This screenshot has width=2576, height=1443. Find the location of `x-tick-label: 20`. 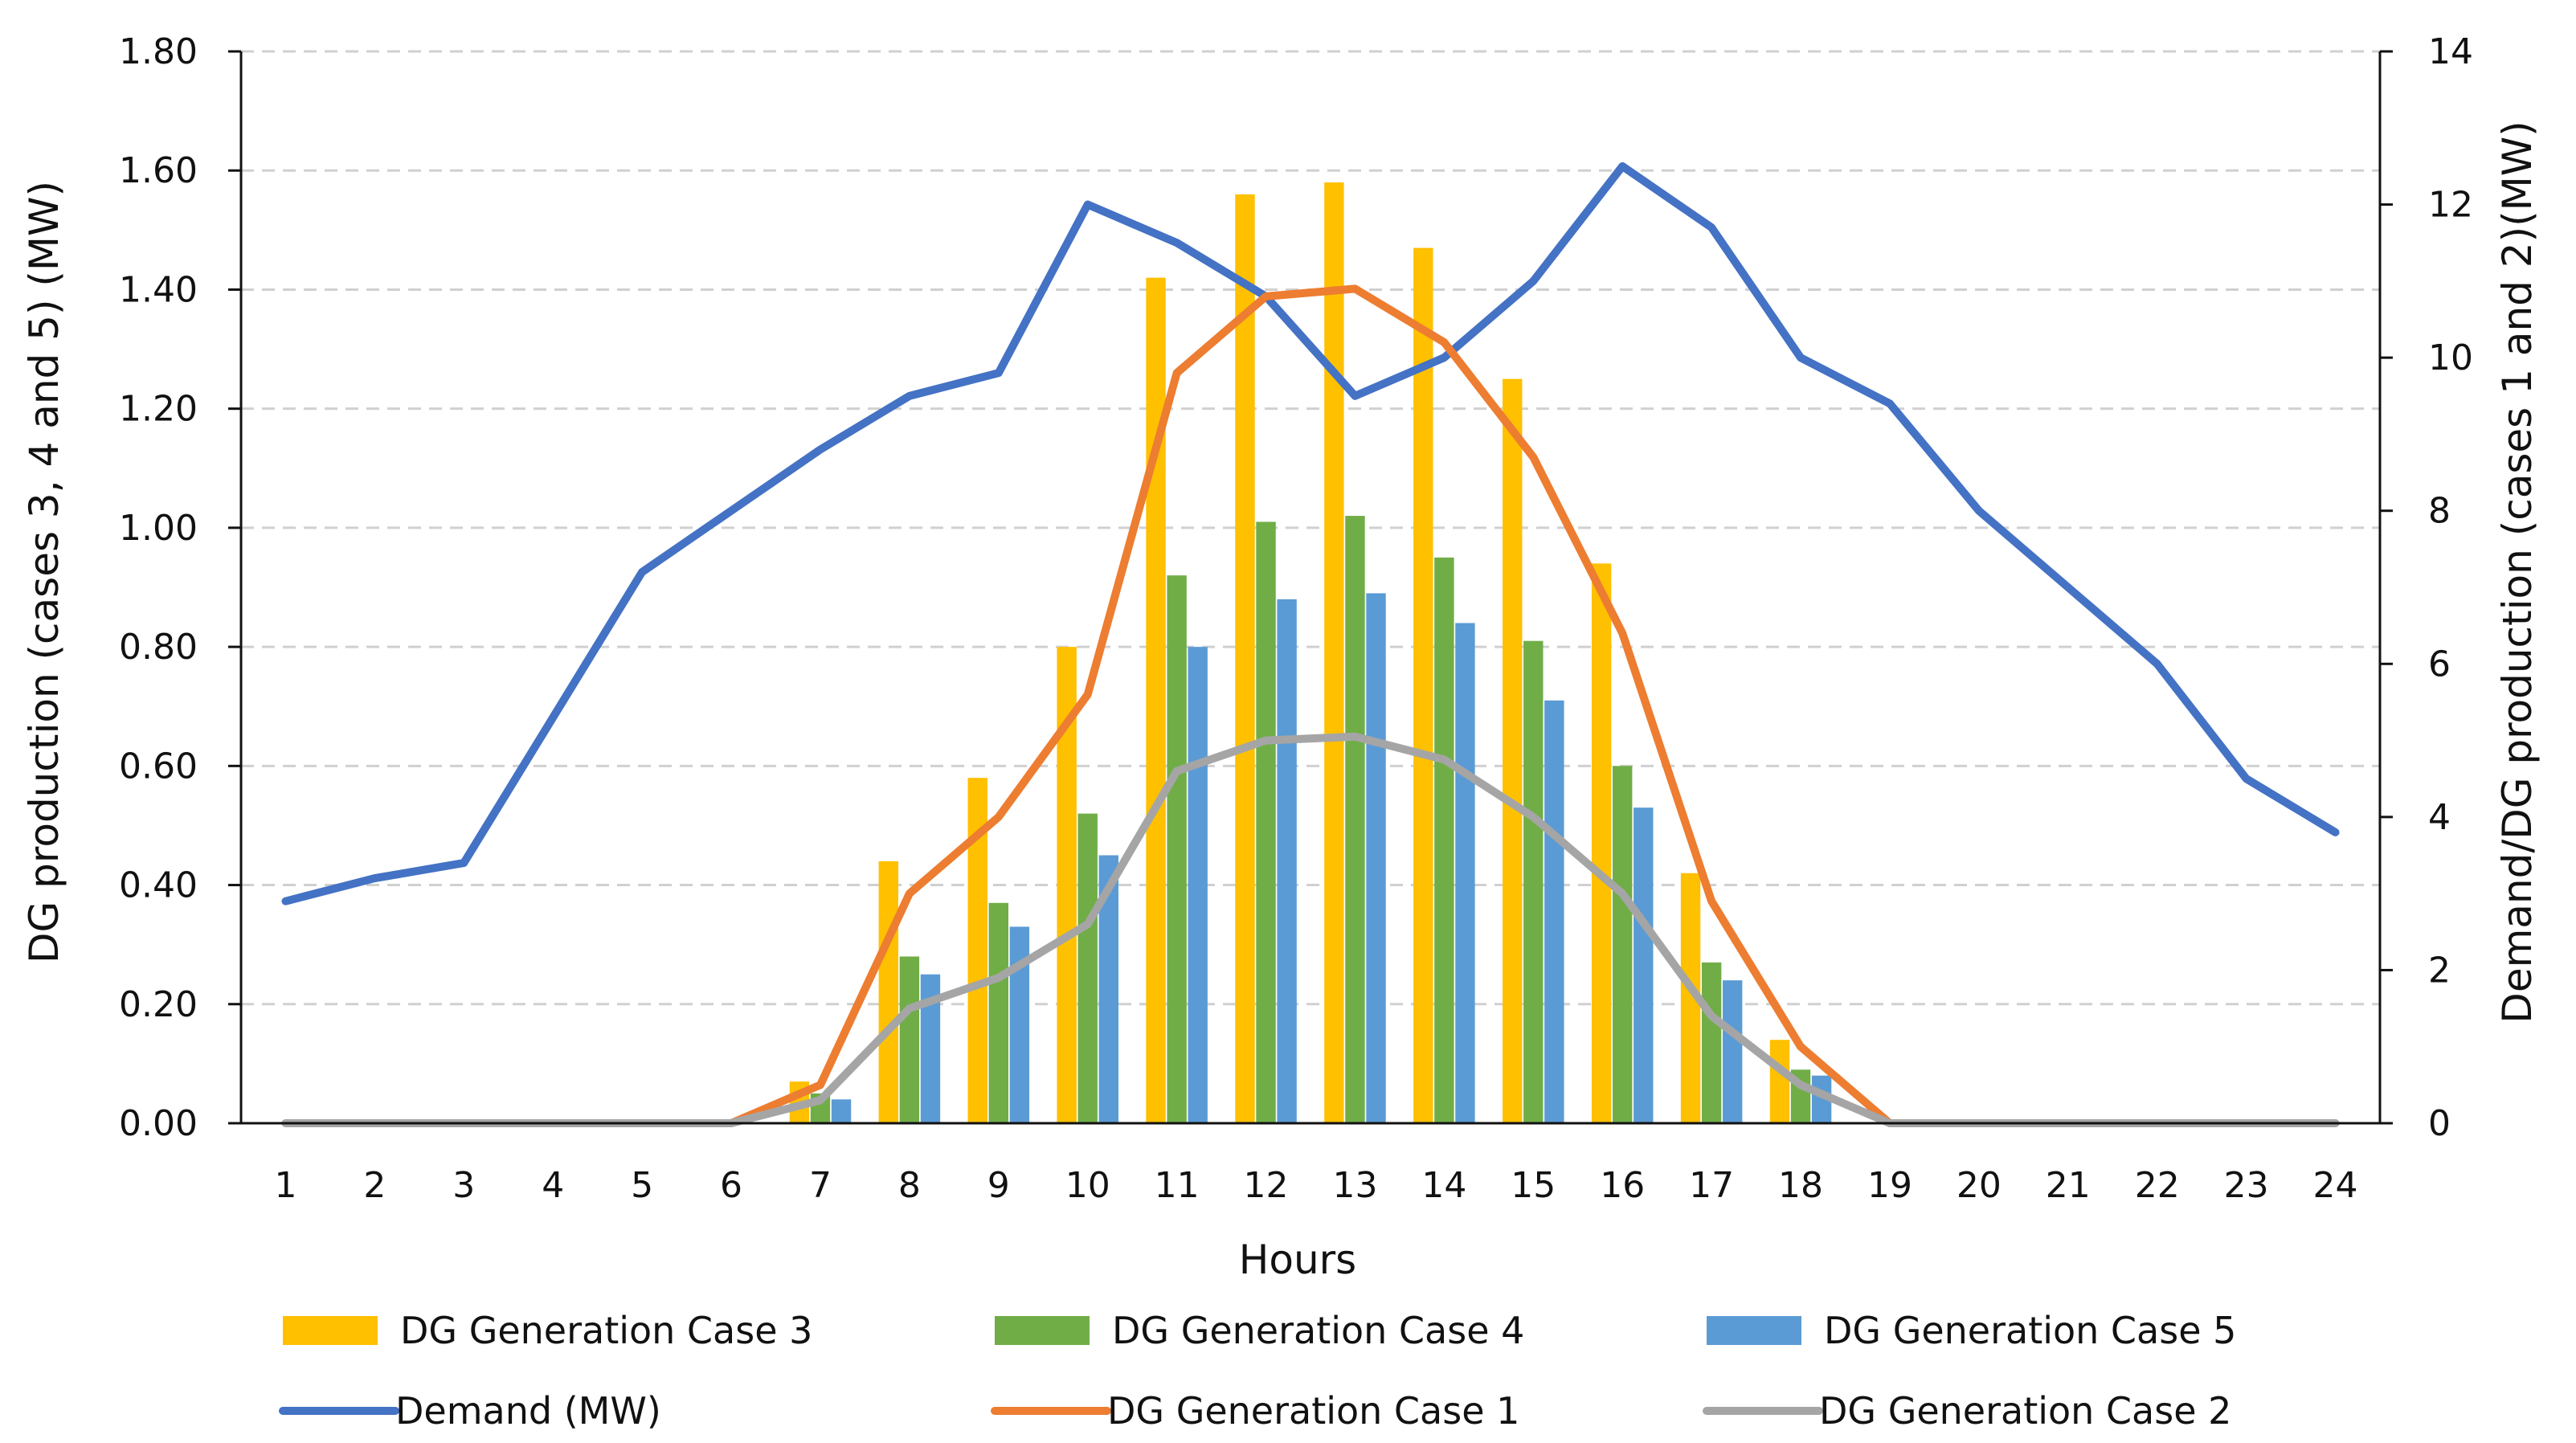

x-tick-label: 20 is located at coordinates (1979, 1185).